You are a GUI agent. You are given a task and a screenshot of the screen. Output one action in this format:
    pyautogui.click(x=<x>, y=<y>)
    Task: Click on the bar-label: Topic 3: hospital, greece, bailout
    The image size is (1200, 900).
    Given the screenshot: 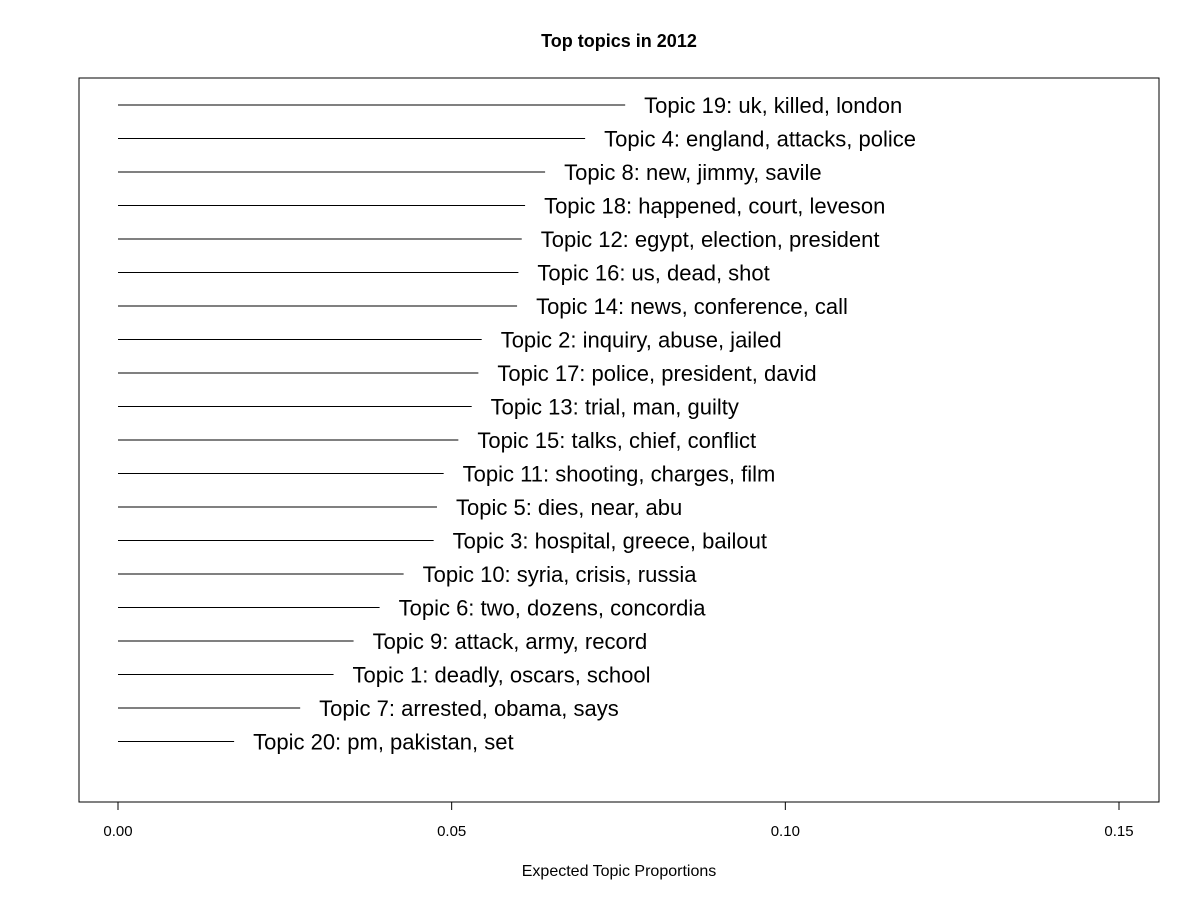 What is the action you would take?
    pyautogui.click(x=610, y=541)
    